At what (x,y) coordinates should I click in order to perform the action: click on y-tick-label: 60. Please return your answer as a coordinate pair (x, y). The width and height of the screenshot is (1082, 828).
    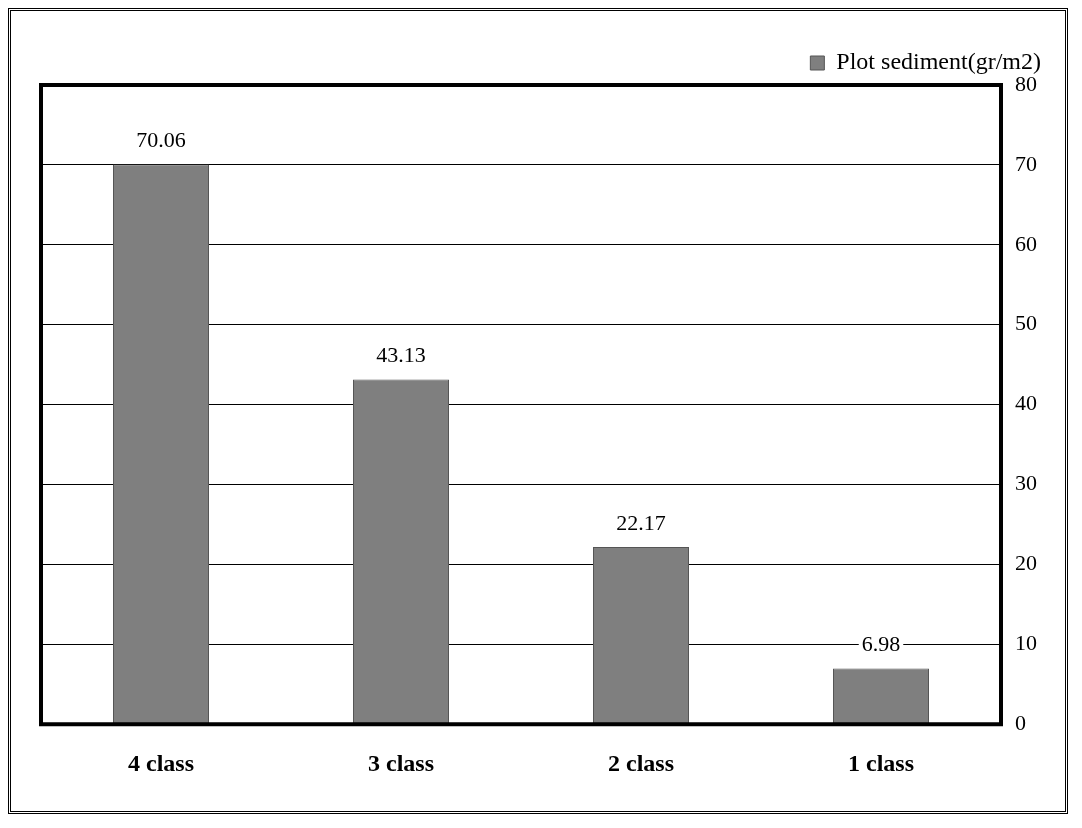
    Looking at the image, I should click on (1026, 243).